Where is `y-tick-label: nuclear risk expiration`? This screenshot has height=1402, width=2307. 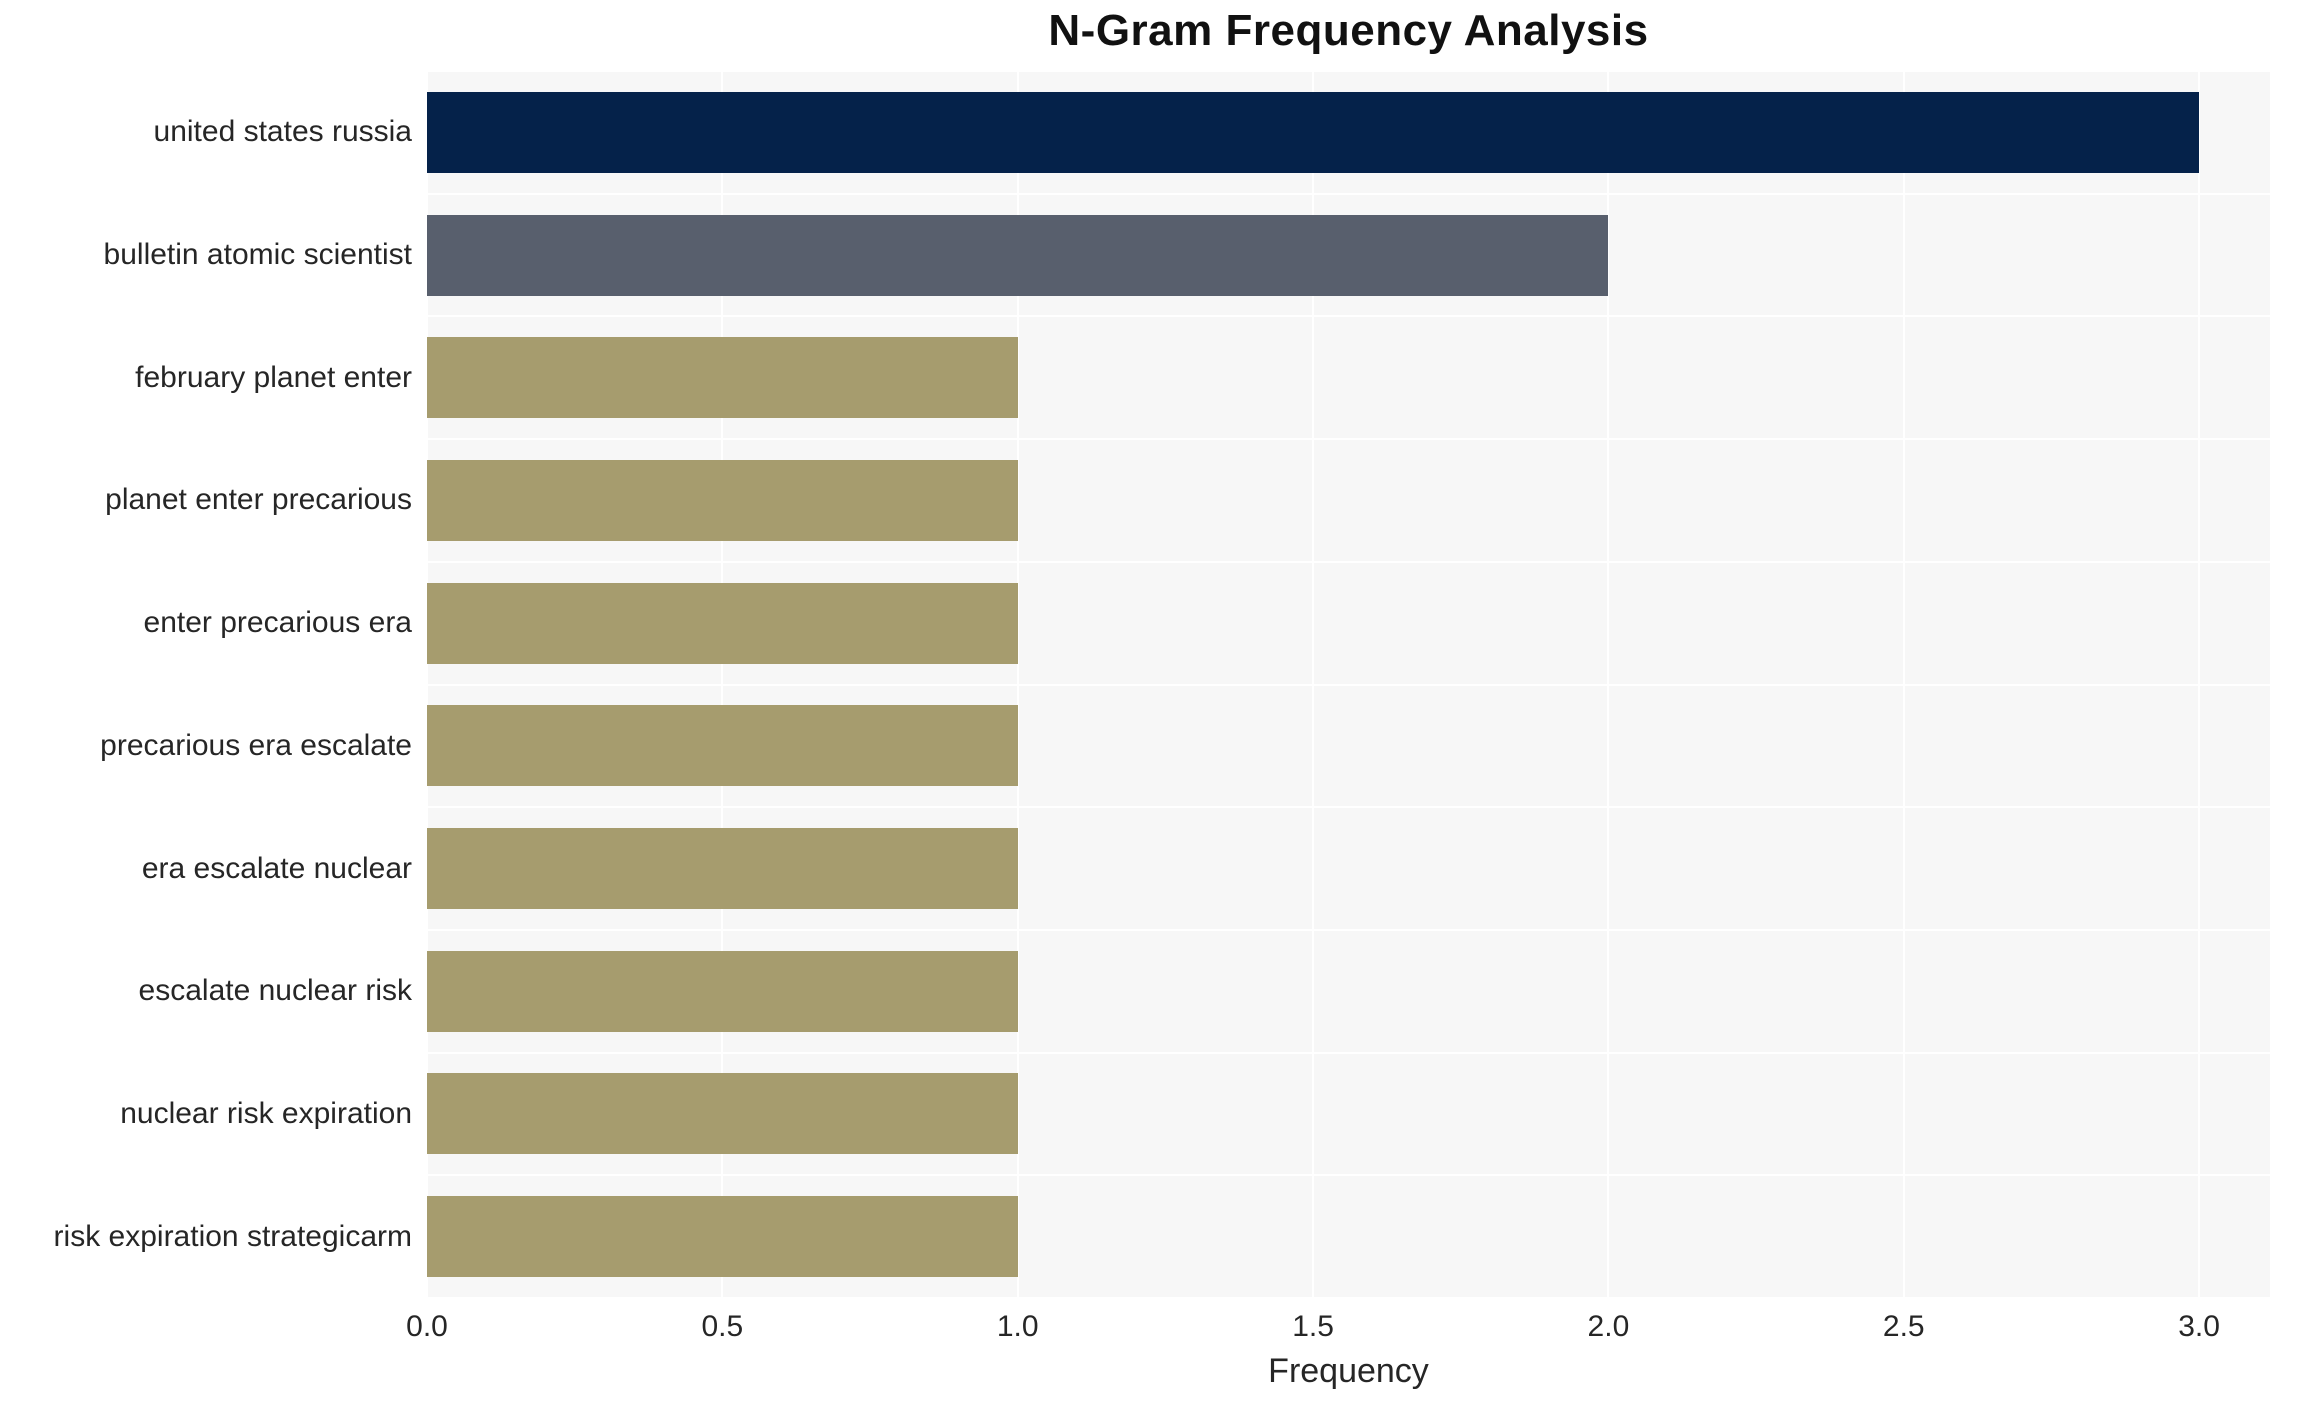 y-tick-label: nuclear risk expiration is located at coordinates (266, 1113).